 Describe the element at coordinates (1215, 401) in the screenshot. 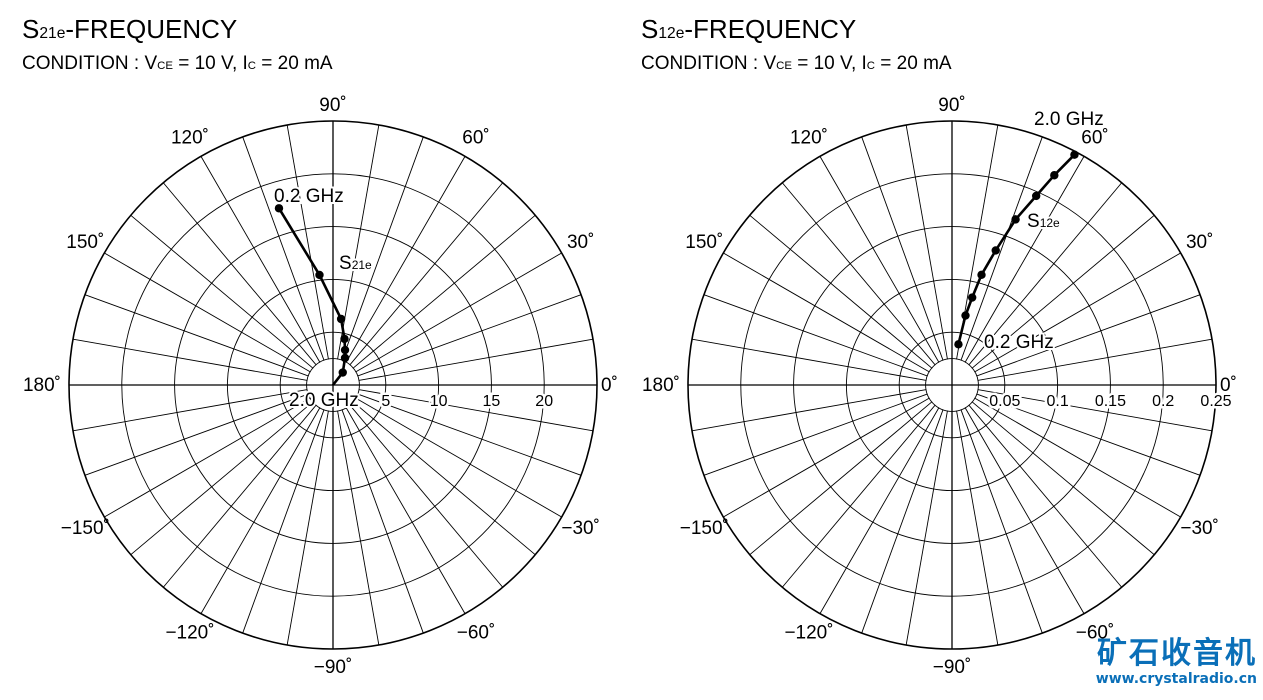

I see `radial-tick-label: 0.25` at that location.